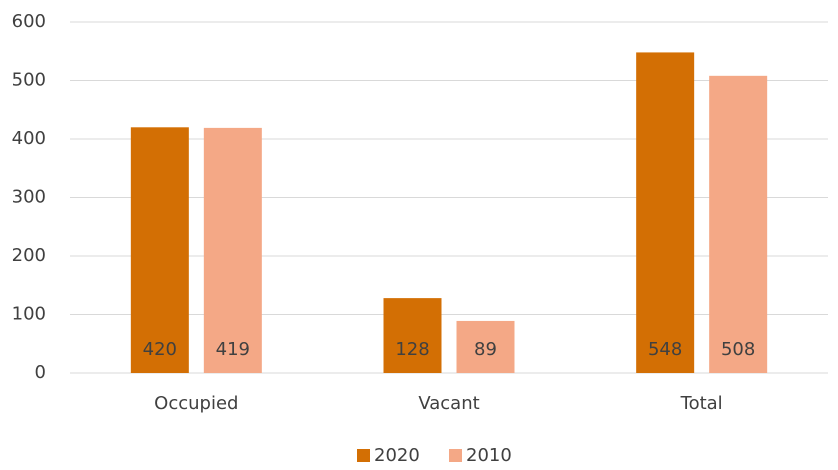 The image size is (838, 470). I want to click on x-tick-label: Vacant, so click(448, 403).